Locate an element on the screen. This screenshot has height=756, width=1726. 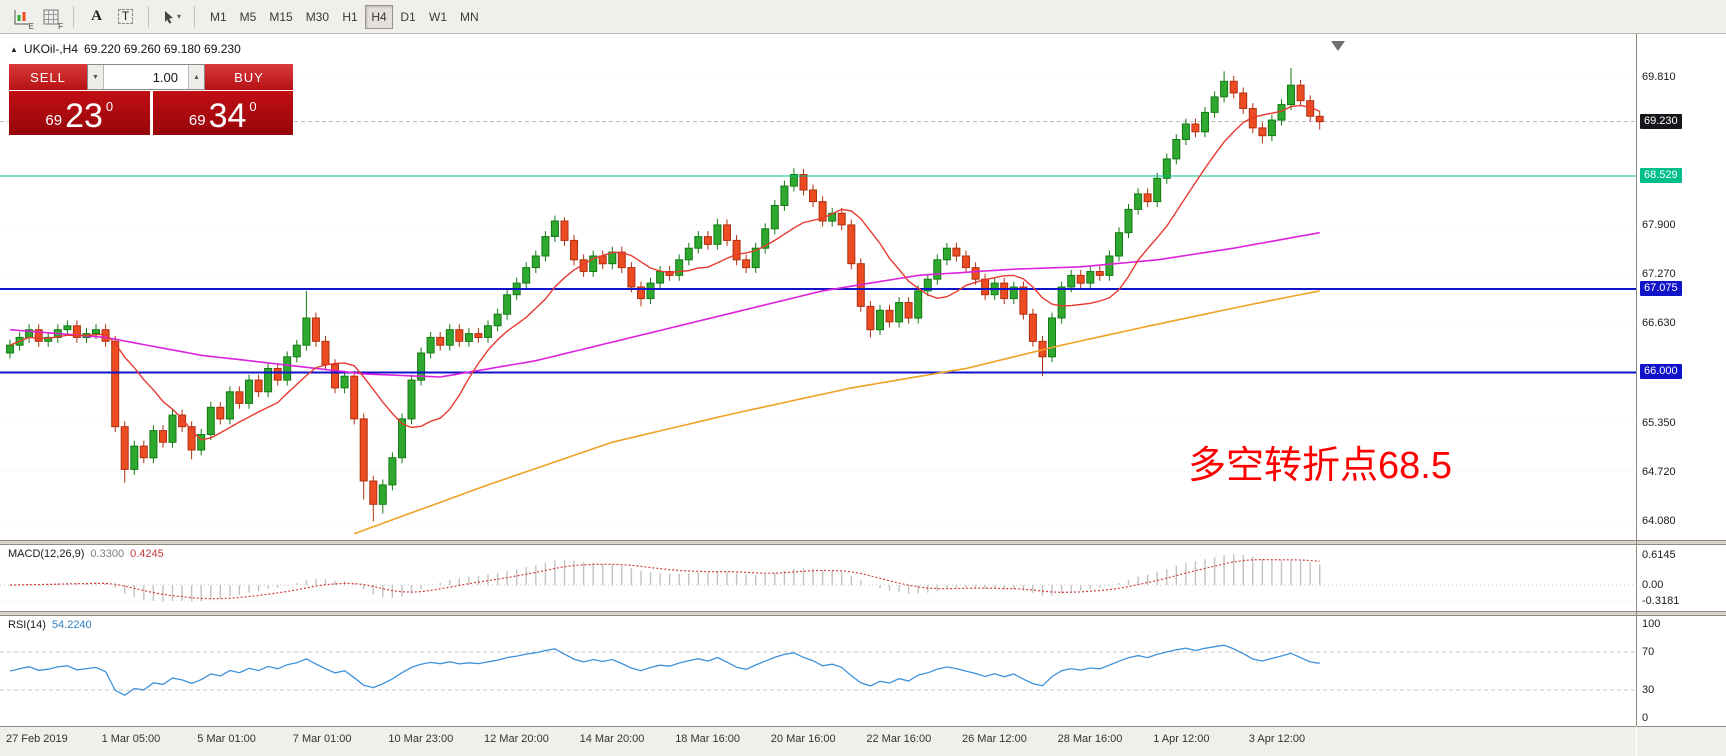
macd-label: MACD(12,26,9) 0.3300 0.4245 is located at coordinates (86, 554).